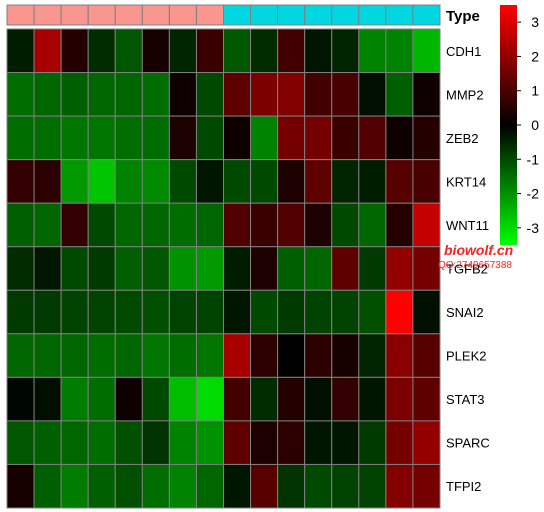  What do you see at coordinates (535, 125) in the screenshot?
I see `color-scale-tick-label: 0` at bounding box center [535, 125].